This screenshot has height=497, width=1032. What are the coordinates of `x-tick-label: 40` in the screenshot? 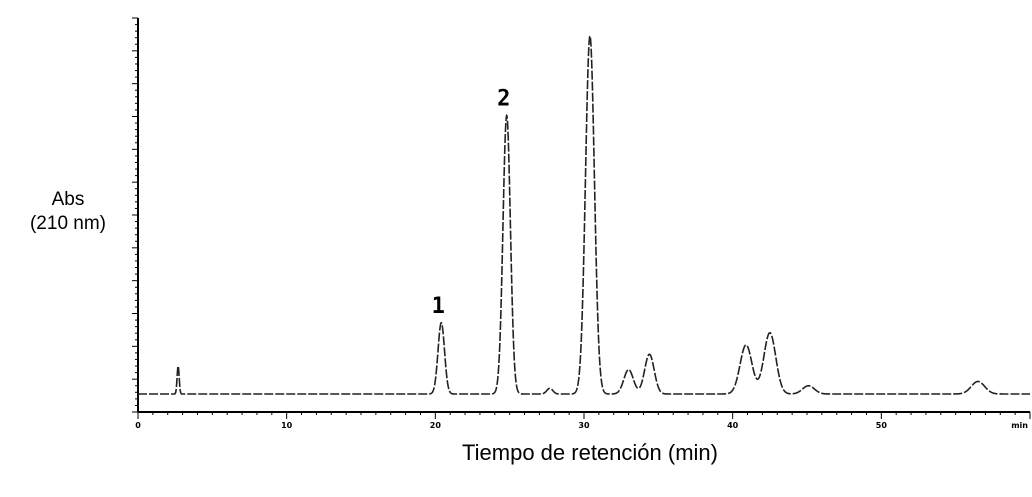 It's located at (733, 425).